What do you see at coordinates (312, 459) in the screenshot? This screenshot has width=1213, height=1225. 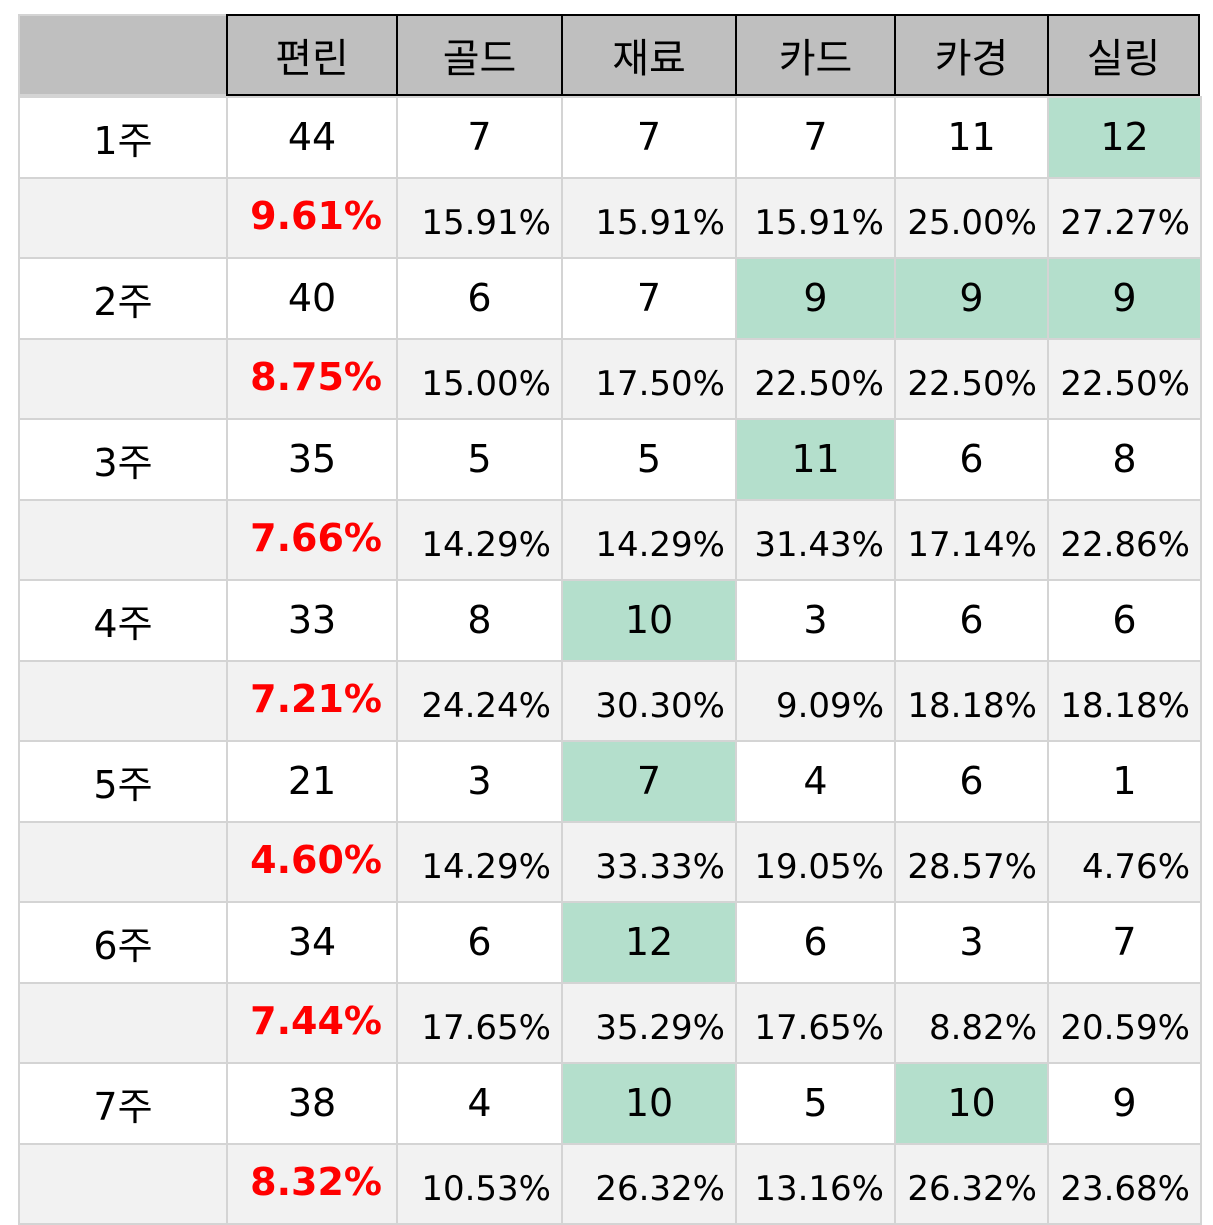 I see `count-cell: 35` at bounding box center [312, 459].